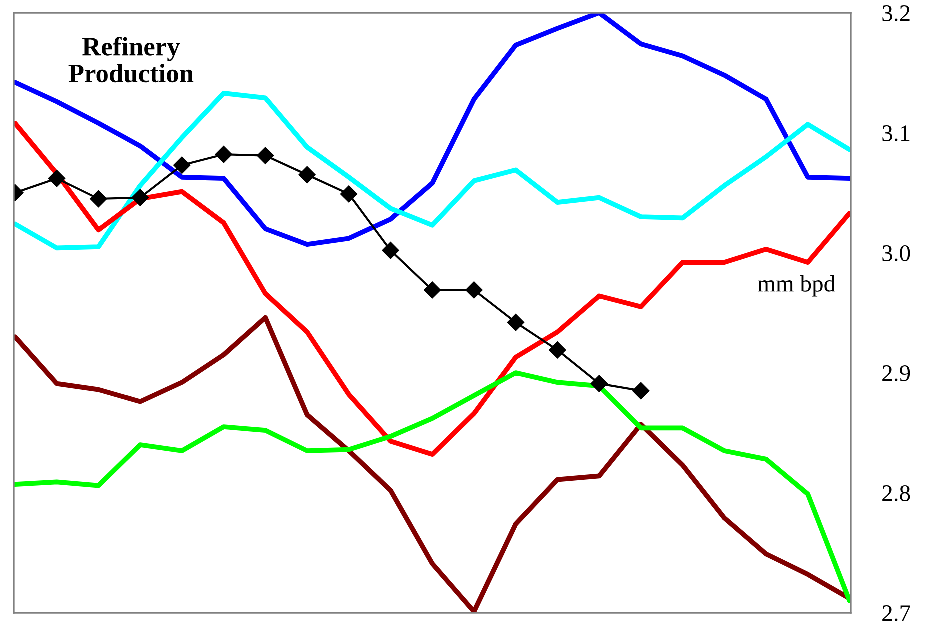 The image size is (927, 627). What do you see at coordinates (131, 60) in the screenshot?
I see `text: Refinery Production` at bounding box center [131, 60].